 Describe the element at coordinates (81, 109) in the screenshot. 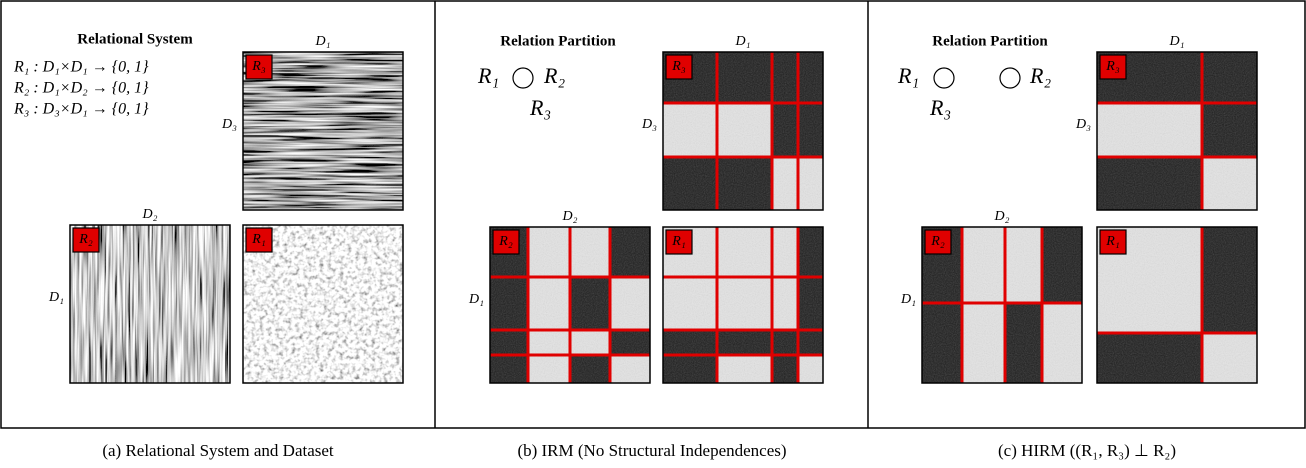

I see `equation: R₃ : D₃×D₁ → {0, 1}` at that location.